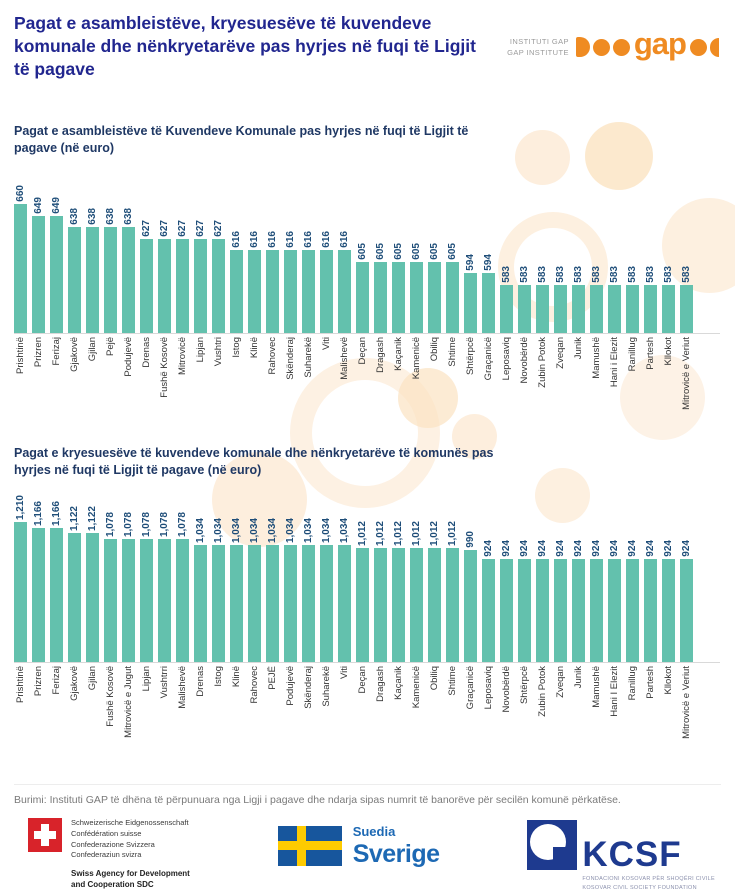 This screenshot has height=890, width=735. What do you see at coordinates (92, 349) in the screenshot?
I see `category-cell: Gjilan` at bounding box center [92, 349].